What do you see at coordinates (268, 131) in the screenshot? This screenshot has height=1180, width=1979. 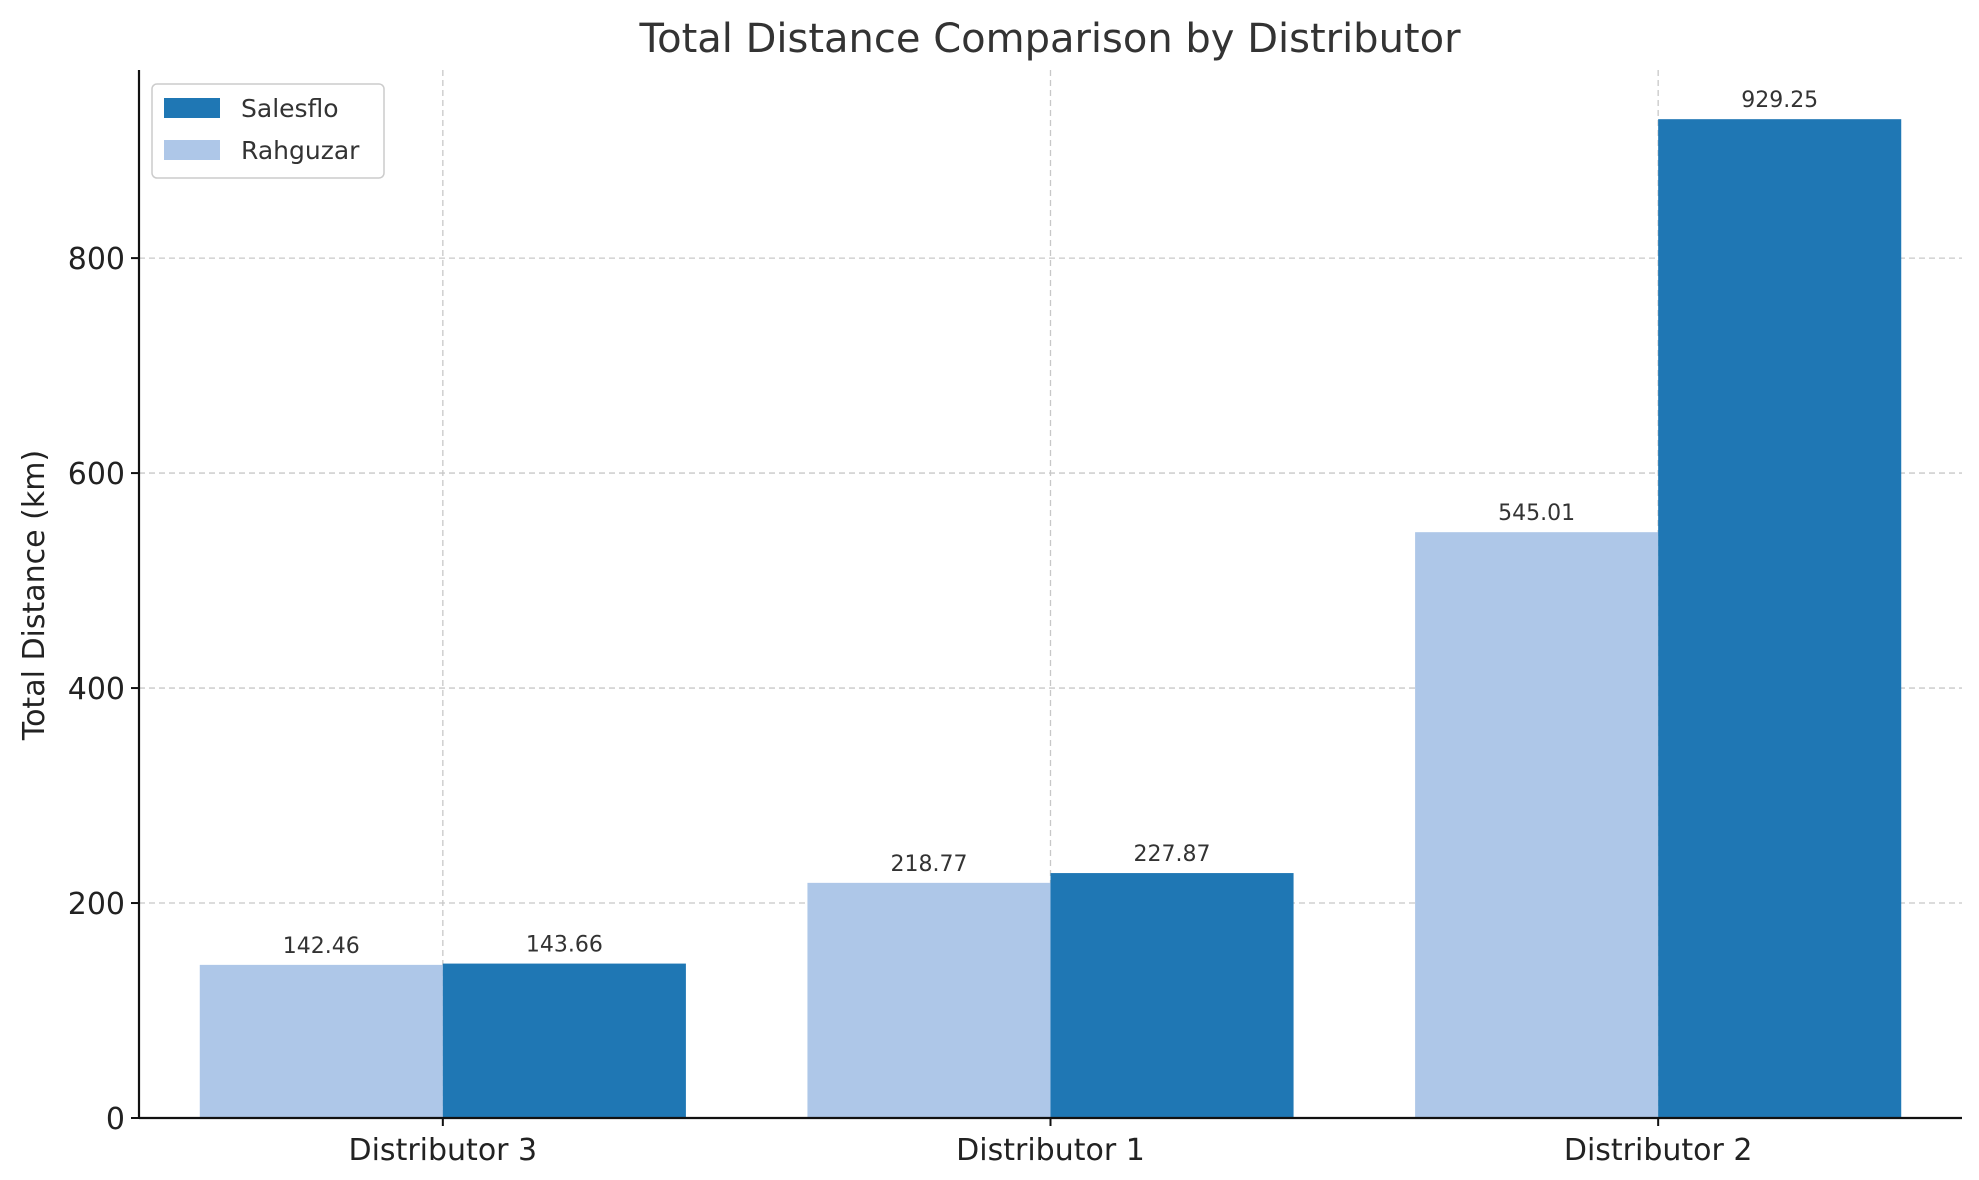 I see `legend: Salesflo Rahguzar` at bounding box center [268, 131].